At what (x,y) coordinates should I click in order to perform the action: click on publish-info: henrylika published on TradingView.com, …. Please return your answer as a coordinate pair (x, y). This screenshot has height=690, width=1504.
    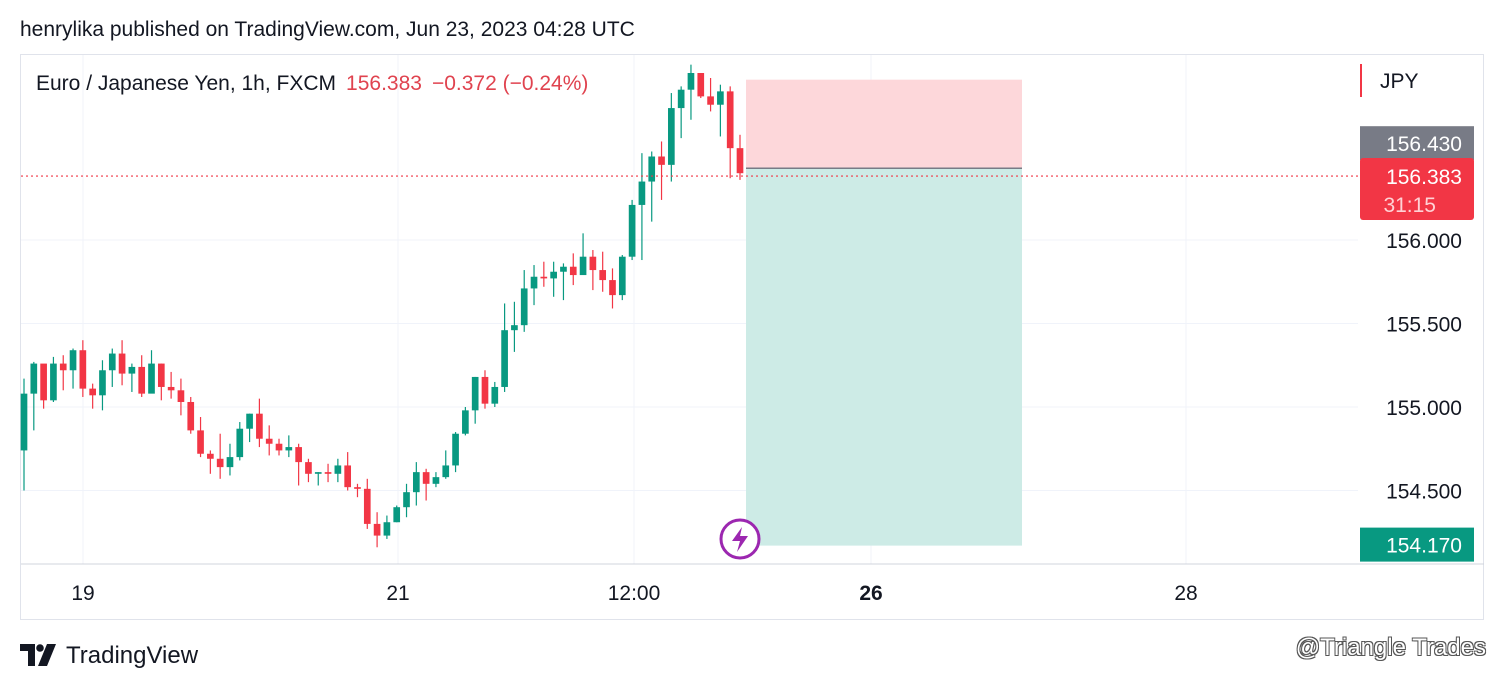
    Looking at the image, I should click on (327, 29).